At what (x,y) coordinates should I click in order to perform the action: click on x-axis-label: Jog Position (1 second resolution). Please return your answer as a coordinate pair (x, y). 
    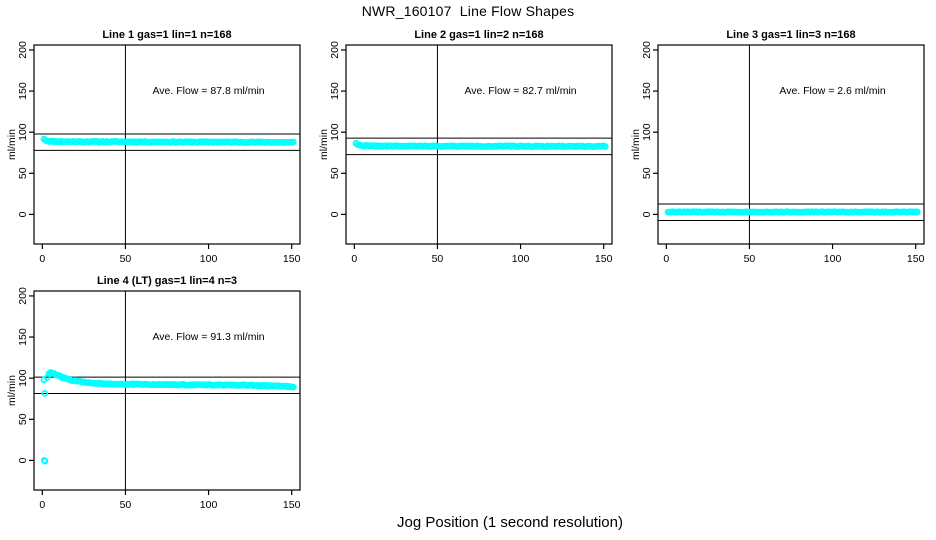
    Looking at the image, I should click on (510, 522).